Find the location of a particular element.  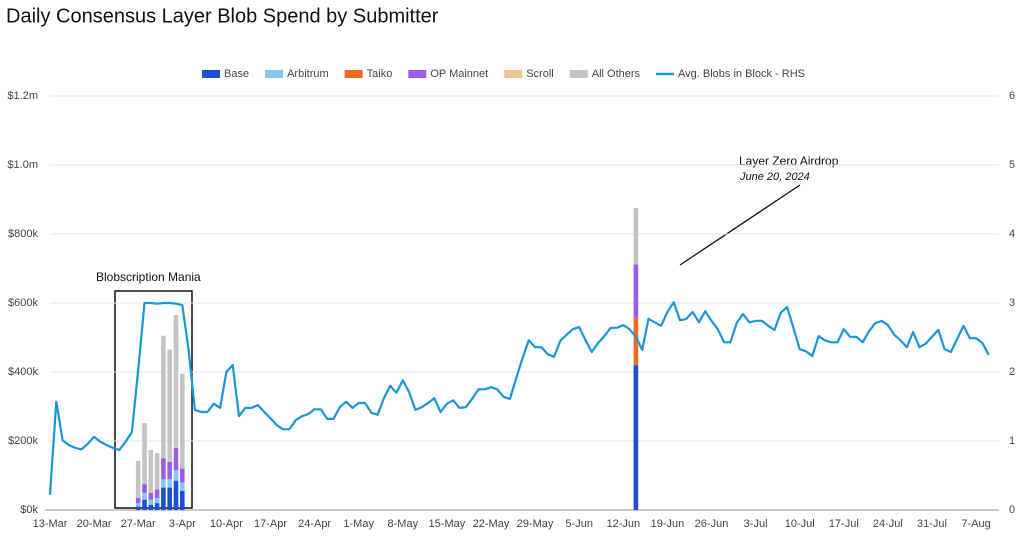

x-tick-label: 17-Apr is located at coordinates (270, 524).